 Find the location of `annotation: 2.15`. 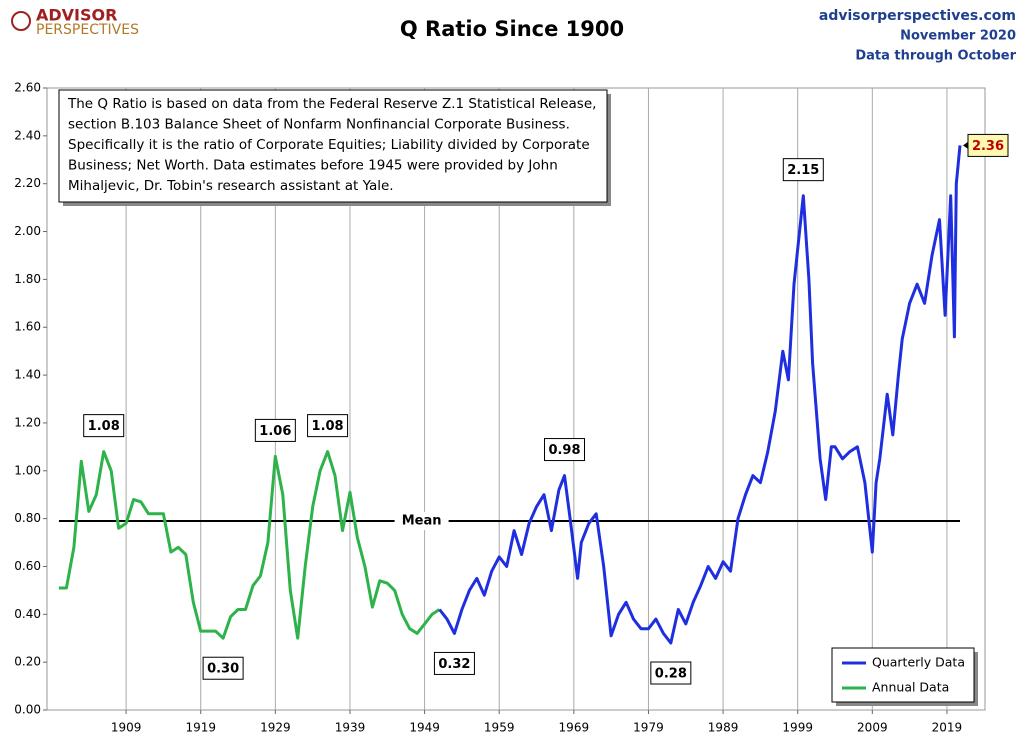

annotation: 2.15 is located at coordinates (803, 170).